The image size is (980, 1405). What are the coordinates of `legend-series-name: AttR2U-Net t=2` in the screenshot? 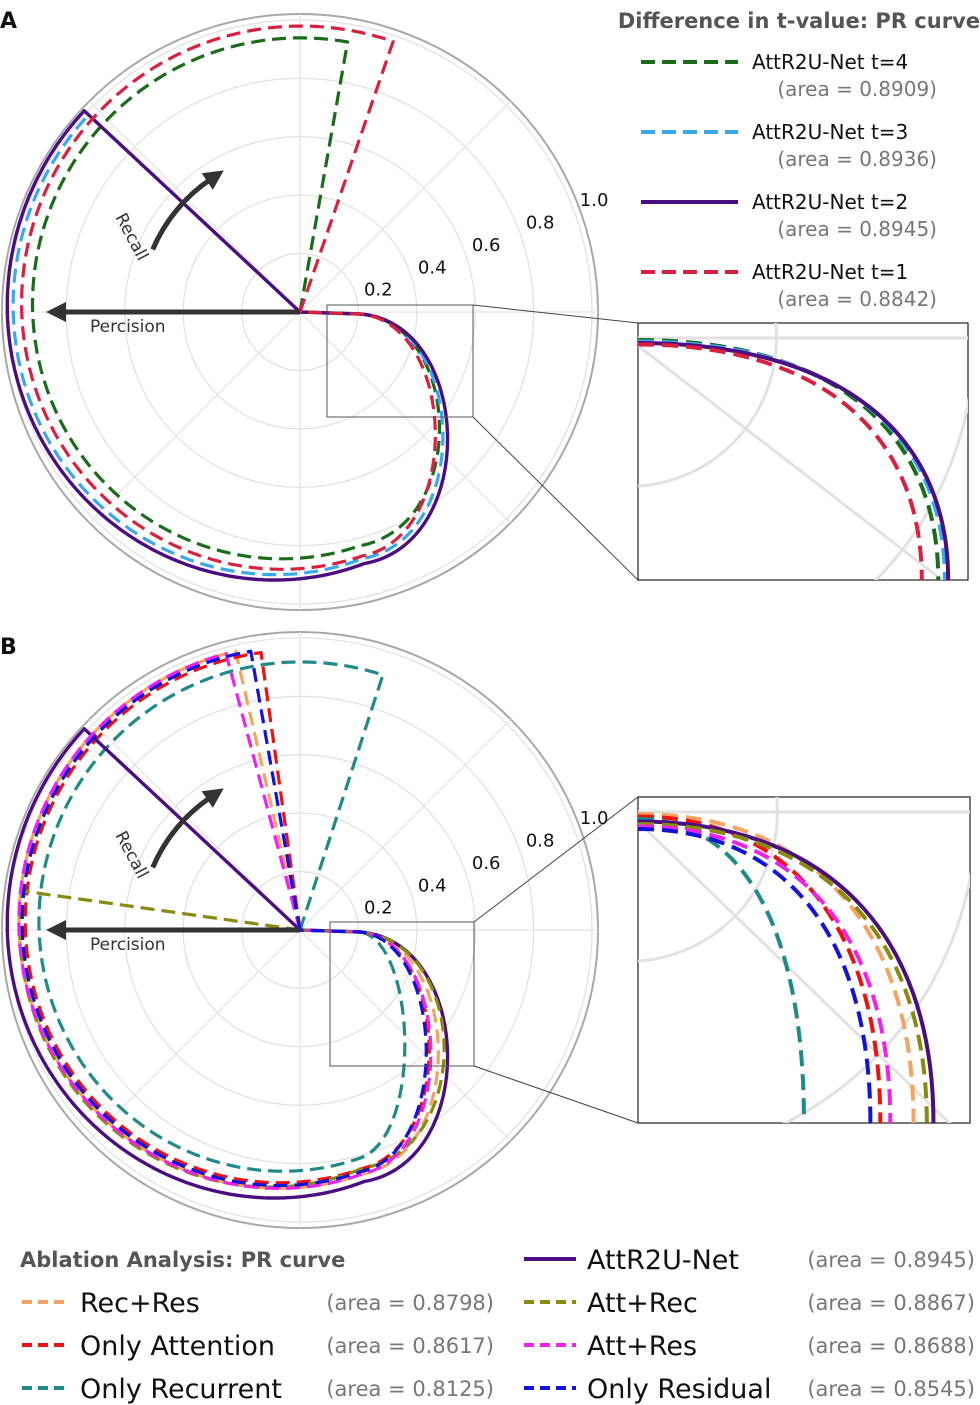 It's located at (830, 202).